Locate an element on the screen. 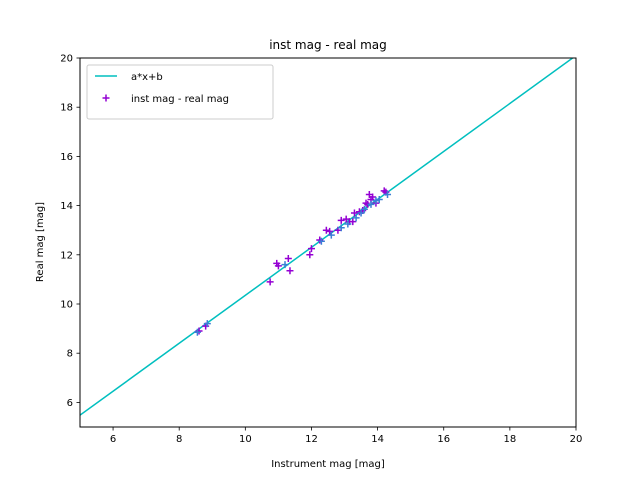  x-tick-label: 12 is located at coordinates (311, 439).